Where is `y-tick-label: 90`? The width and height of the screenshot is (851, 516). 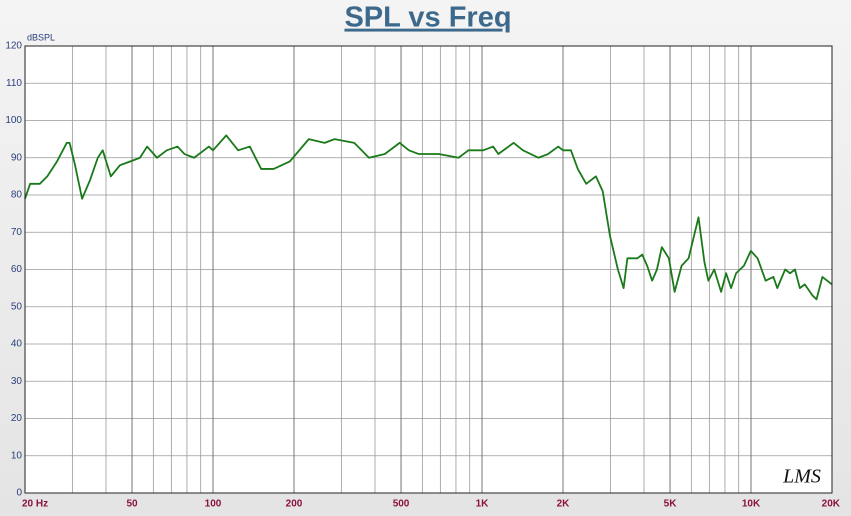 y-tick-label: 90 is located at coordinates (17, 157).